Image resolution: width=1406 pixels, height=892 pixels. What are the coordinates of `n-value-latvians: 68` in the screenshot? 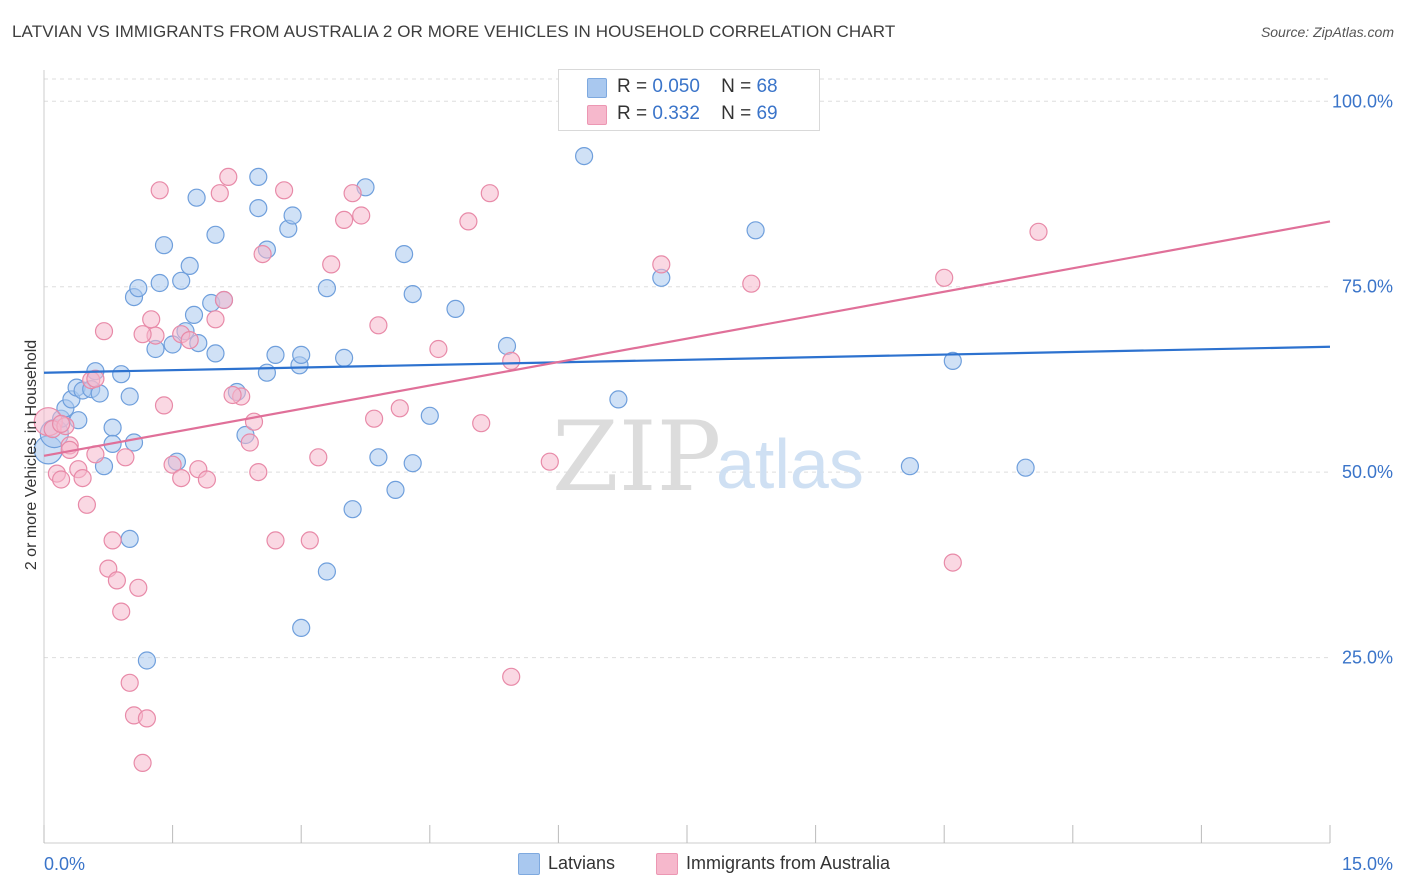 It's located at (767, 86).